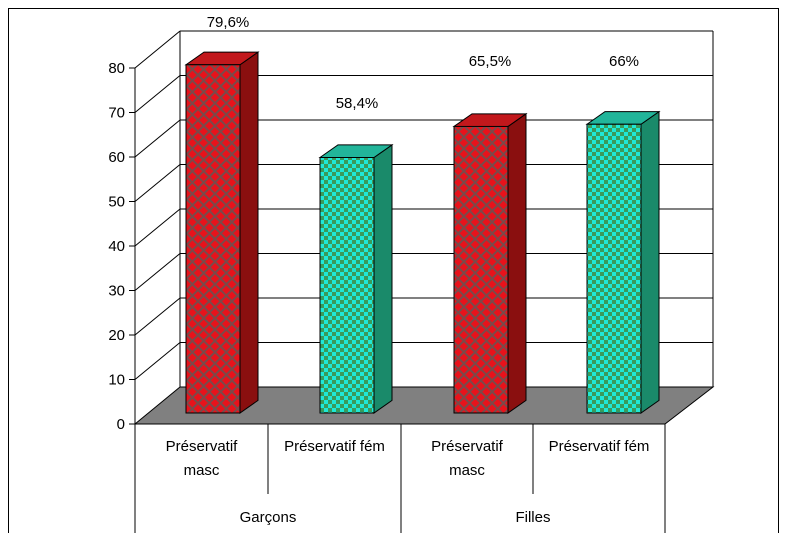 The height and width of the screenshot is (533, 787). What do you see at coordinates (268, 517) in the screenshot?
I see `group-label: Garçons` at bounding box center [268, 517].